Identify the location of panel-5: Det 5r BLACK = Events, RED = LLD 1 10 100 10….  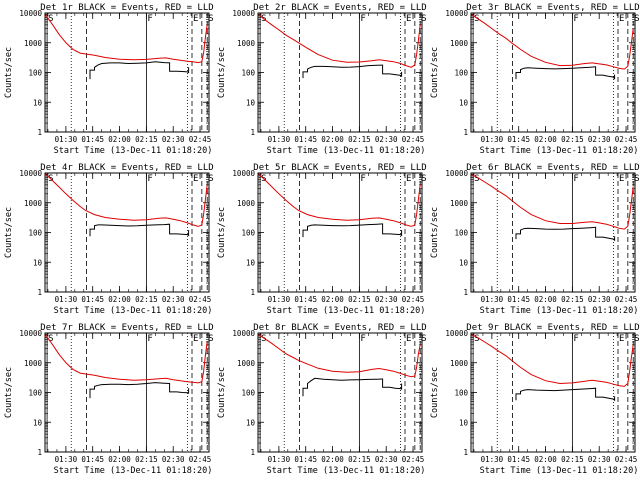
(322, 239).